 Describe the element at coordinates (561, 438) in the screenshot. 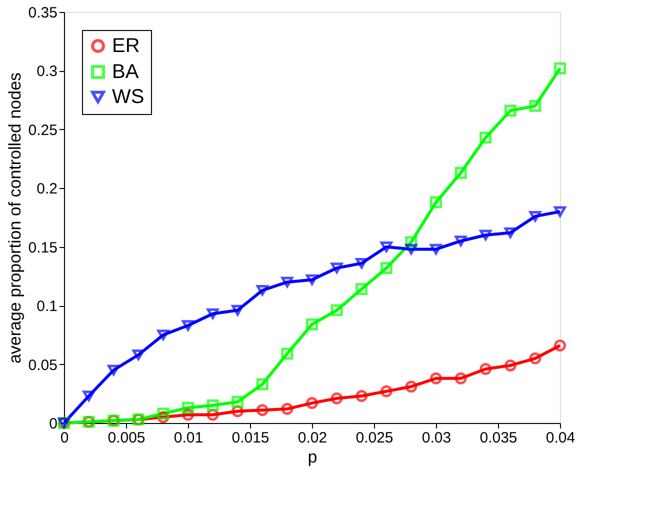

I see `x-tick-label: 0.04` at that location.